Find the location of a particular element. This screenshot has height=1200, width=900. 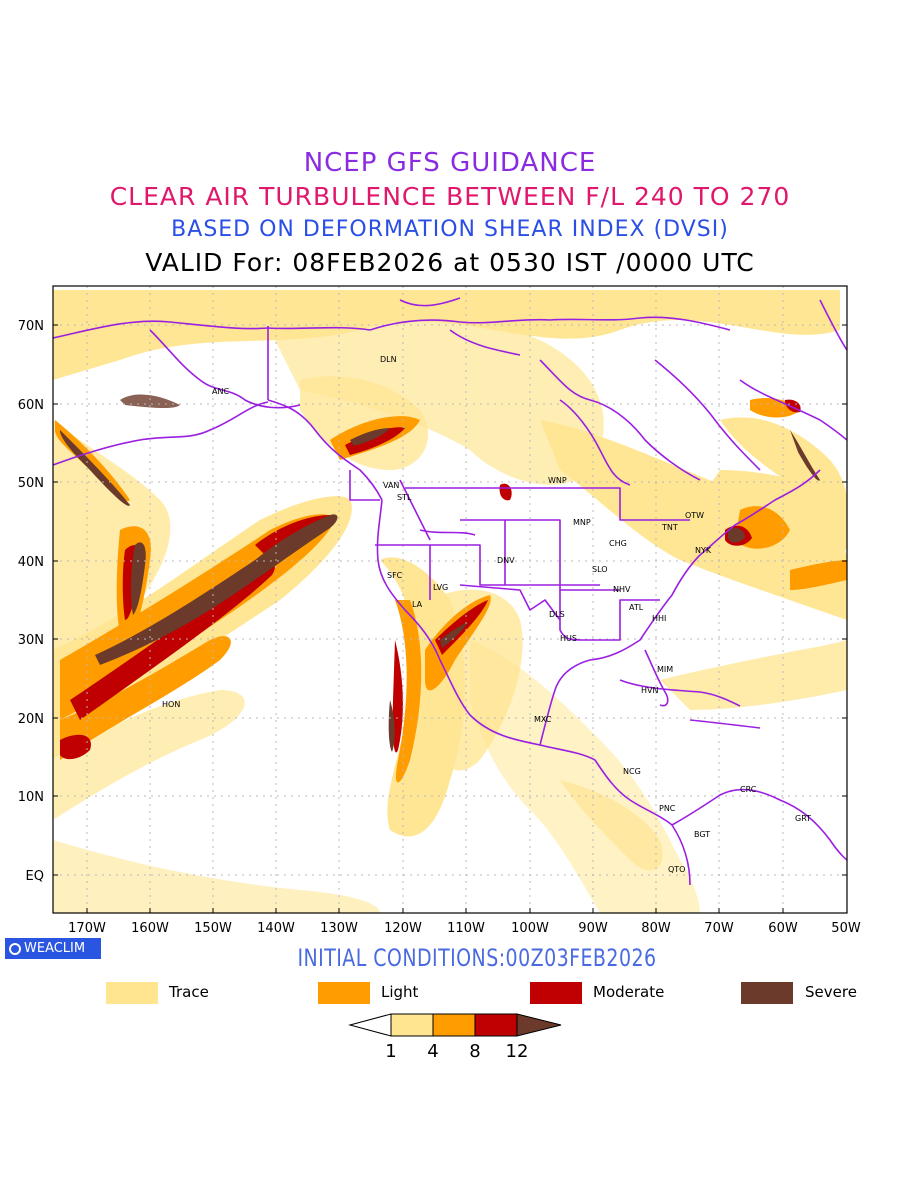

lon-label: 50W is located at coordinates (846, 928).